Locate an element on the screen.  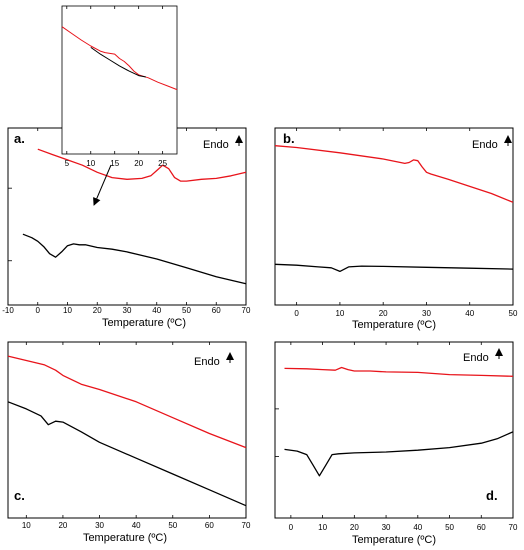
x-tick-label-b: 10 is located at coordinates (339, 313).